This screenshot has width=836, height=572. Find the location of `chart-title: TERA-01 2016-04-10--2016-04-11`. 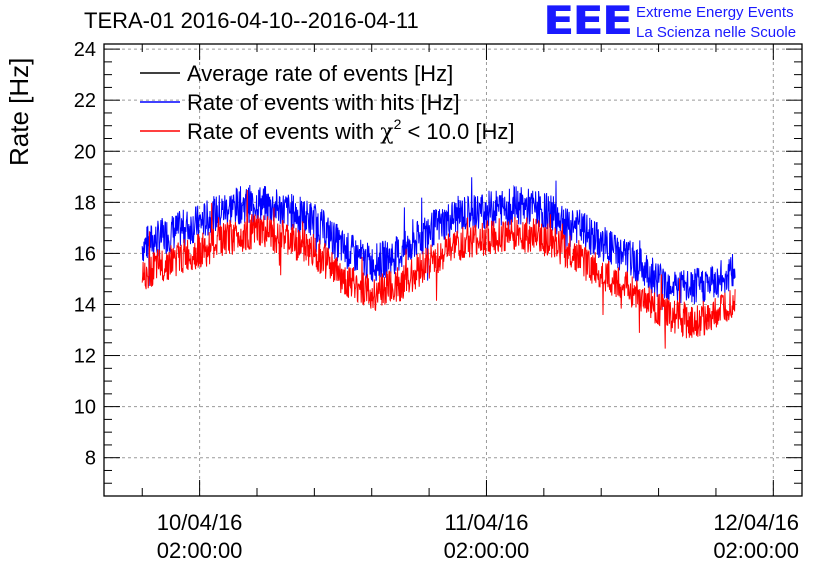

chart-title: TERA-01 2016-04-10--2016-04-11 is located at coordinates (251, 20).